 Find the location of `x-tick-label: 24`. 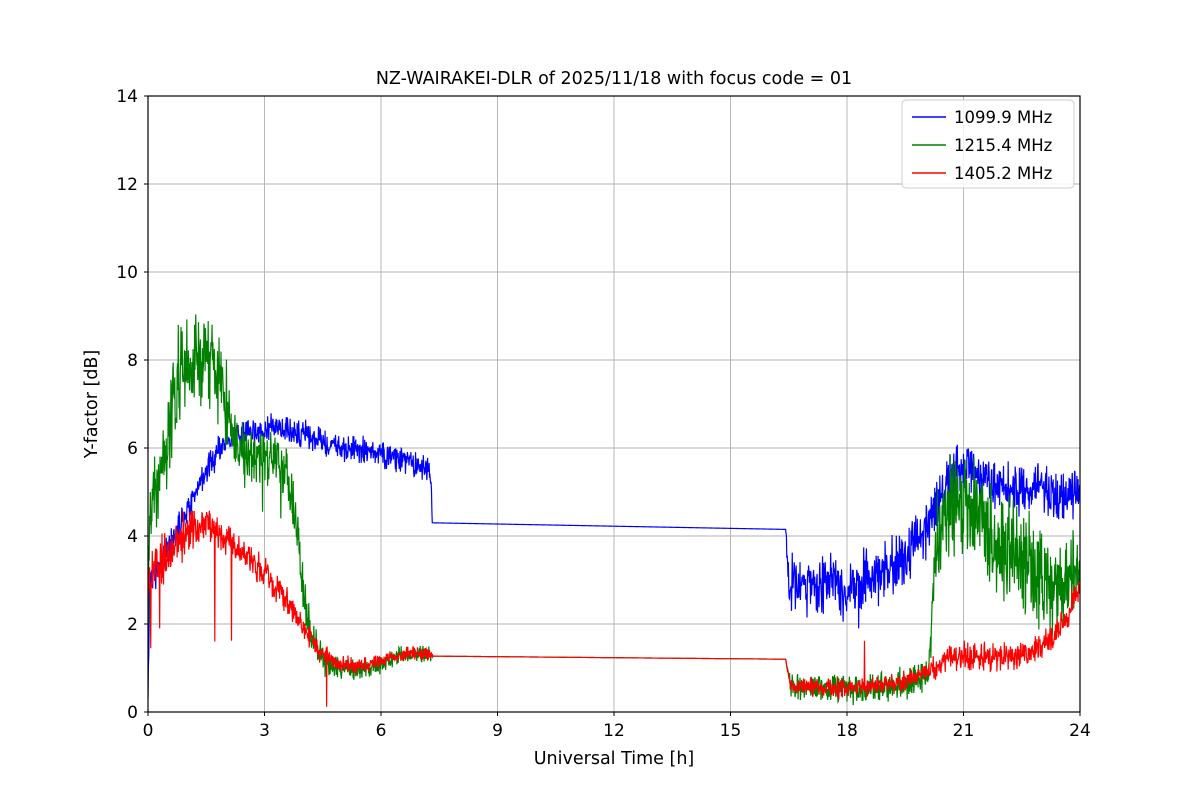

x-tick-label: 24 is located at coordinates (1080, 731).